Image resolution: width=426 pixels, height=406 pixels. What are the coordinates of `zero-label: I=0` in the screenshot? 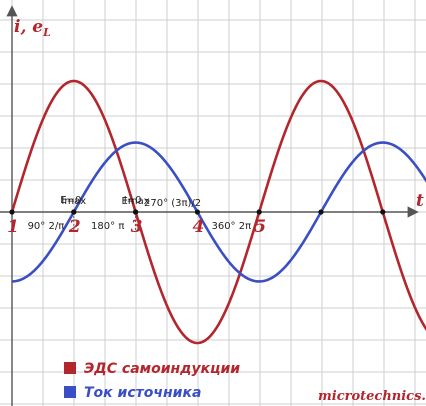 It's located at (133, 200).